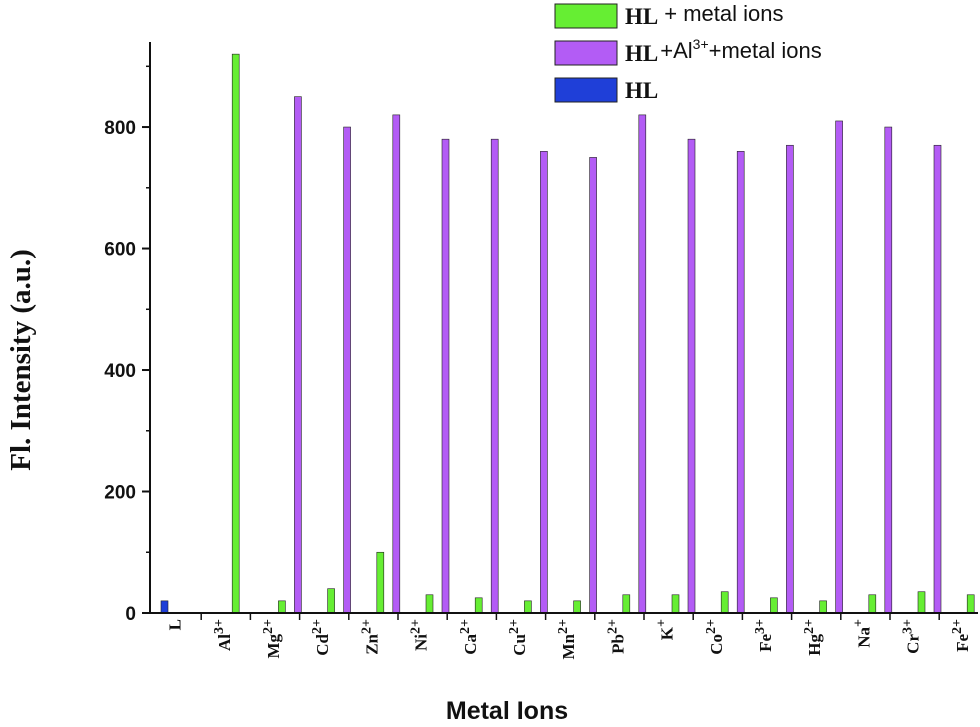  What do you see at coordinates (970, 604) in the screenshot?
I see `bar-0-Fe2+` at bounding box center [970, 604].